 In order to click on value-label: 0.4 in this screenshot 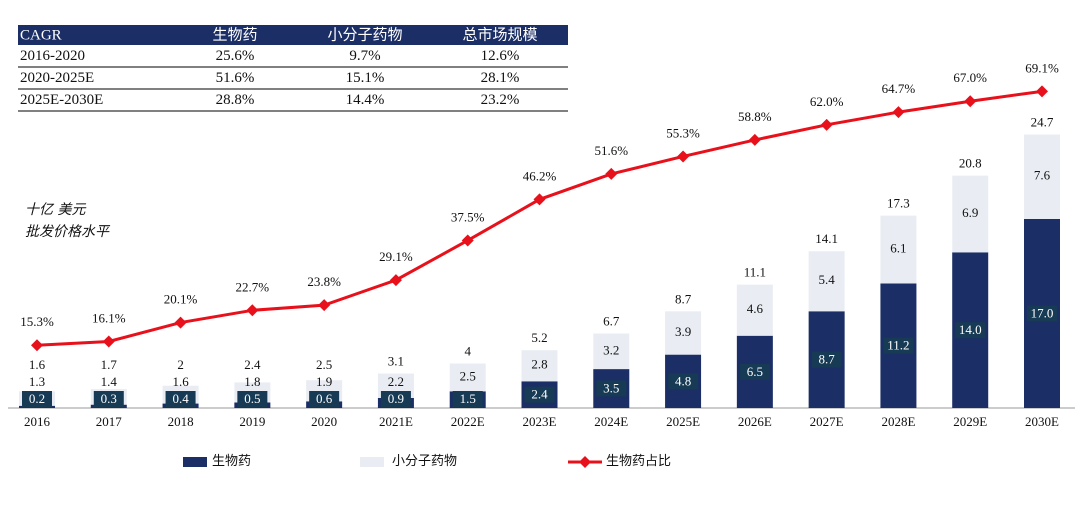, I will do `click(180, 398)`.